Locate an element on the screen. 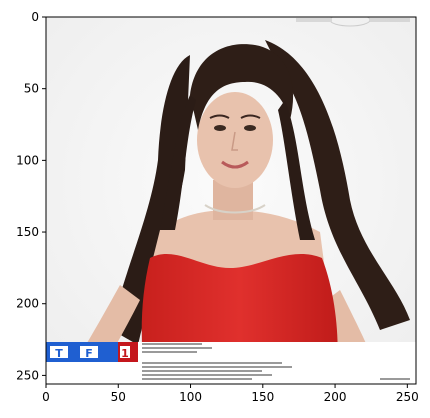  right-eye is located at coordinates (250, 128).